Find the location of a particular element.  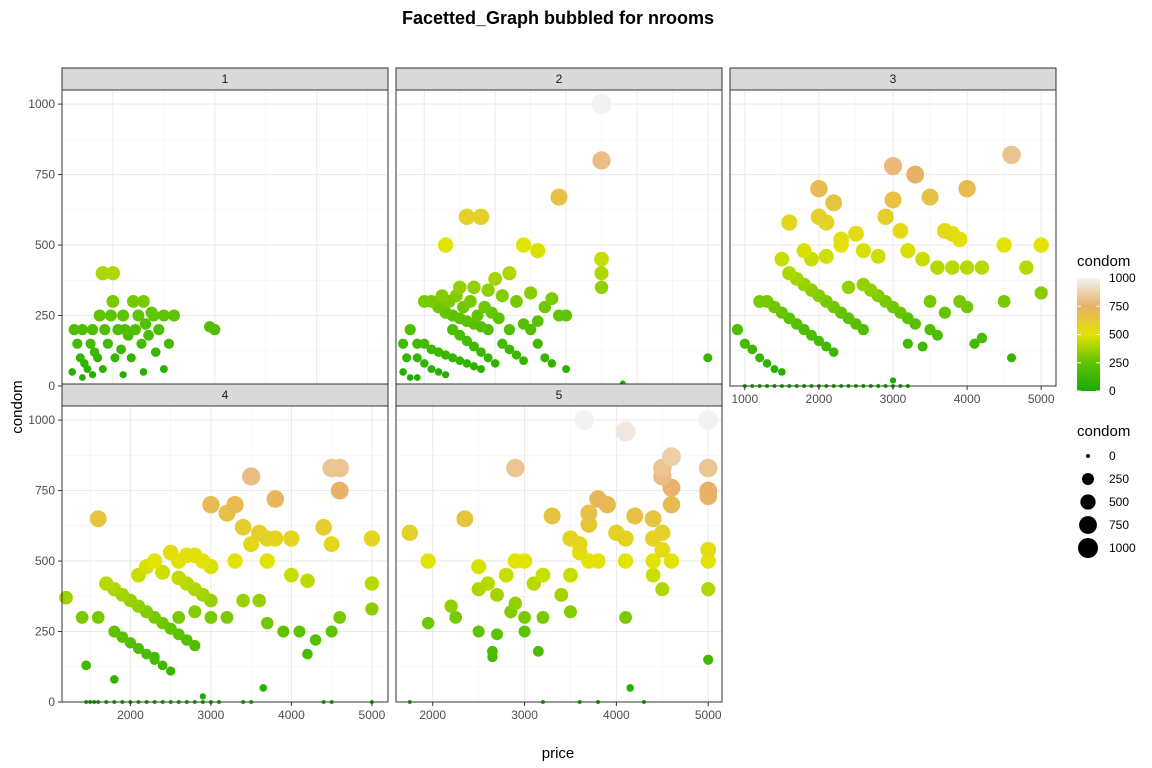

x-axis-title: price is located at coordinates (558, 753).